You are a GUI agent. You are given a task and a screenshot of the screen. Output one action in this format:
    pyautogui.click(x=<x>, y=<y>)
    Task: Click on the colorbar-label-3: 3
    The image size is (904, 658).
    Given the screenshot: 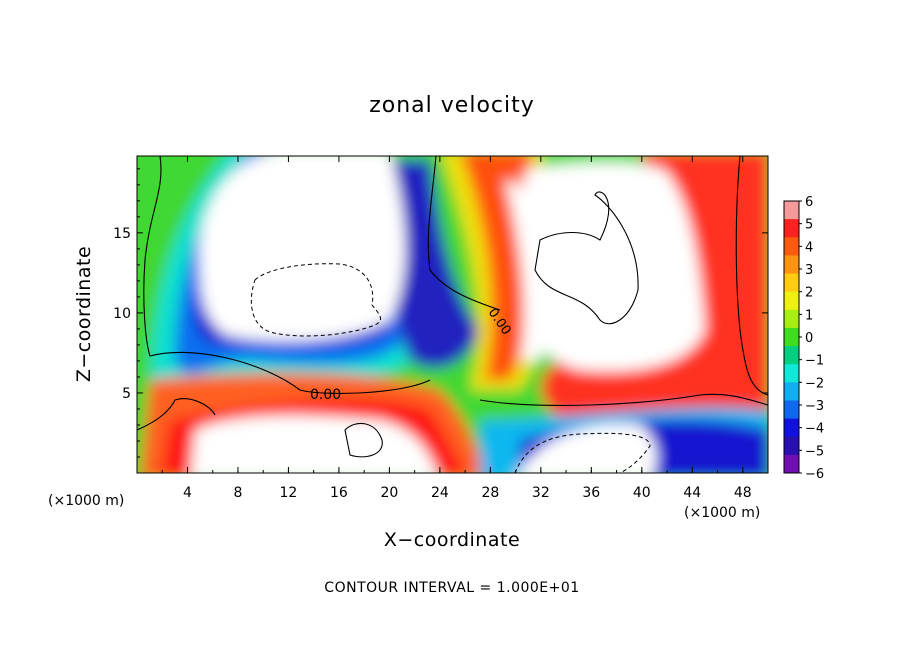 What is the action you would take?
    pyautogui.click(x=809, y=270)
    